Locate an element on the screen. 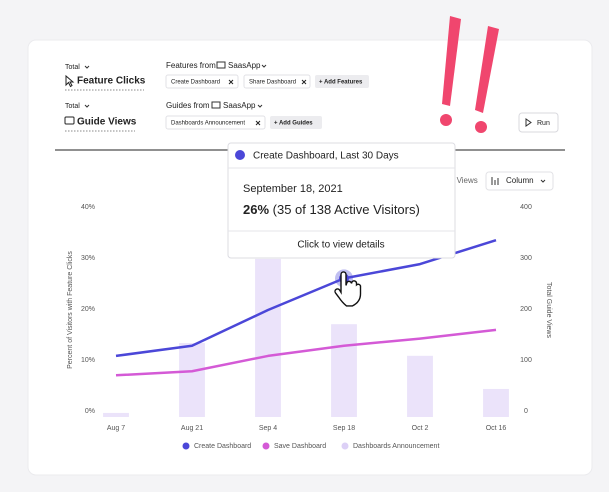 This screenshot has height=492, width=609. y2-tick-label: 300 is located at coordinates (526, 258).